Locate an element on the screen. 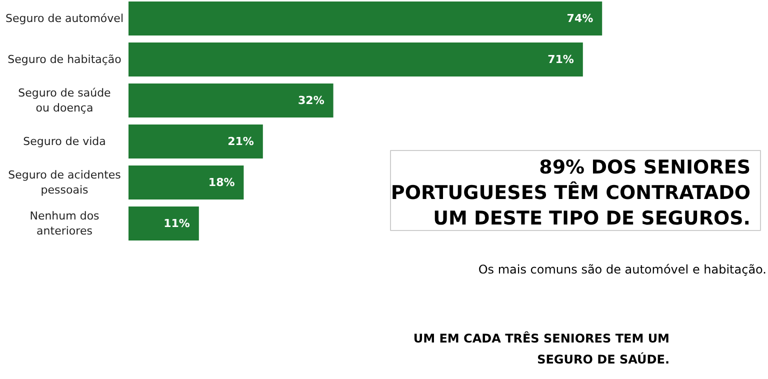  y-tick-label: Seguro de automóvel is located at coordinates (65, 18).